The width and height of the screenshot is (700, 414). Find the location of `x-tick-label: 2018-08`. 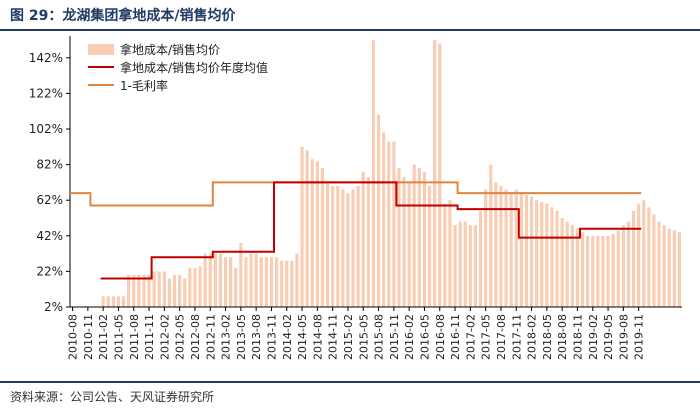

x-tick-label: 2018-08 is located at coordinates (562, 337).